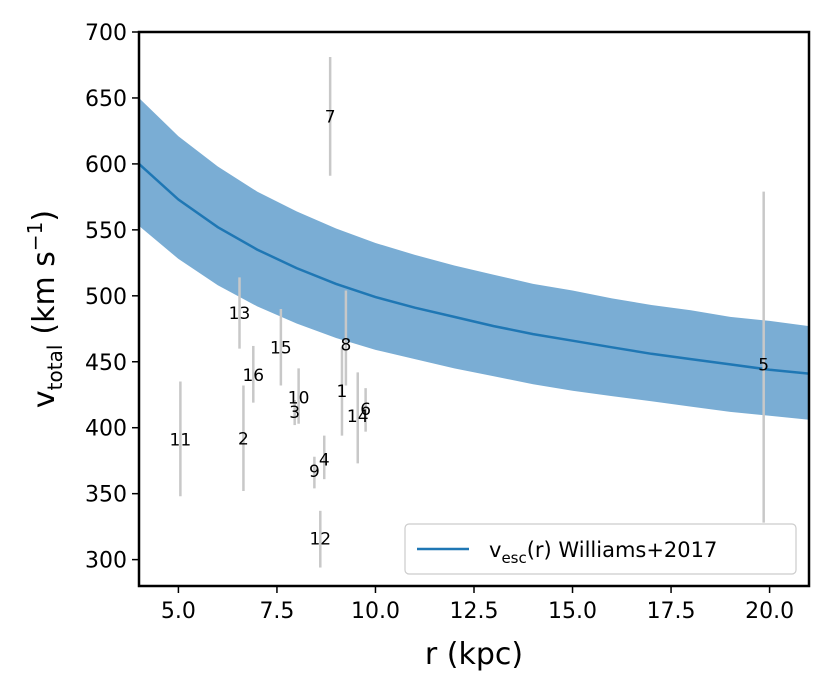 Image resolution: width=830 pixels, height=692 pixels. Describe the element at coordinates (106, 99) in the screenshot. I see `y-tick-label: 650` at that location.